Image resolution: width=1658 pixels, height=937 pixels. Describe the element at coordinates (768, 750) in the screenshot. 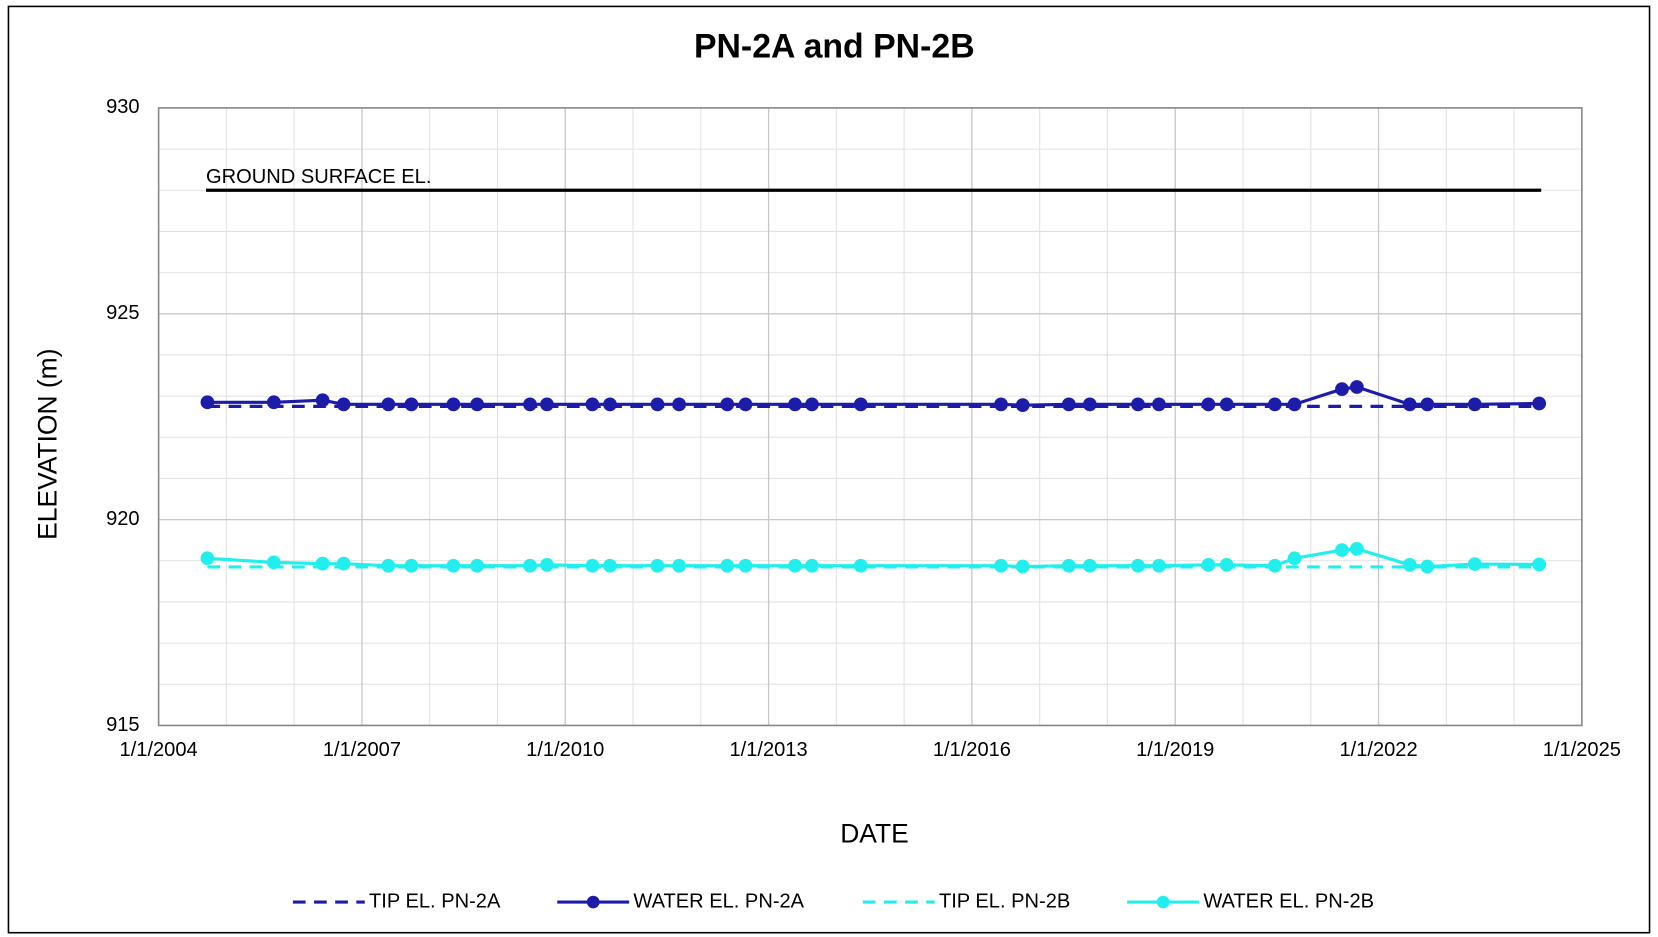

I see `x-tick-label: 1/1/2013` at that location.